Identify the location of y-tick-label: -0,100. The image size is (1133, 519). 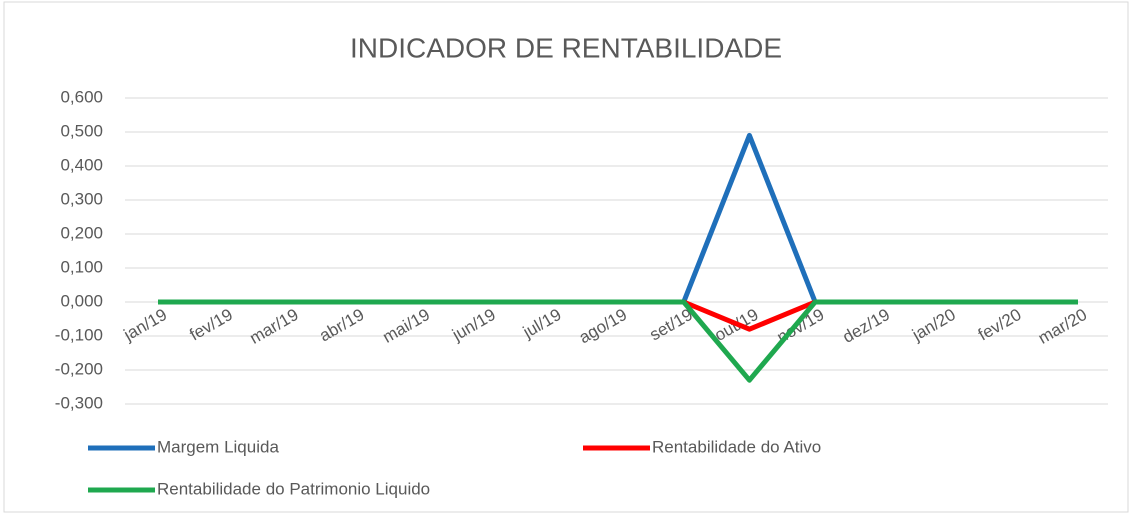
(79, 334).